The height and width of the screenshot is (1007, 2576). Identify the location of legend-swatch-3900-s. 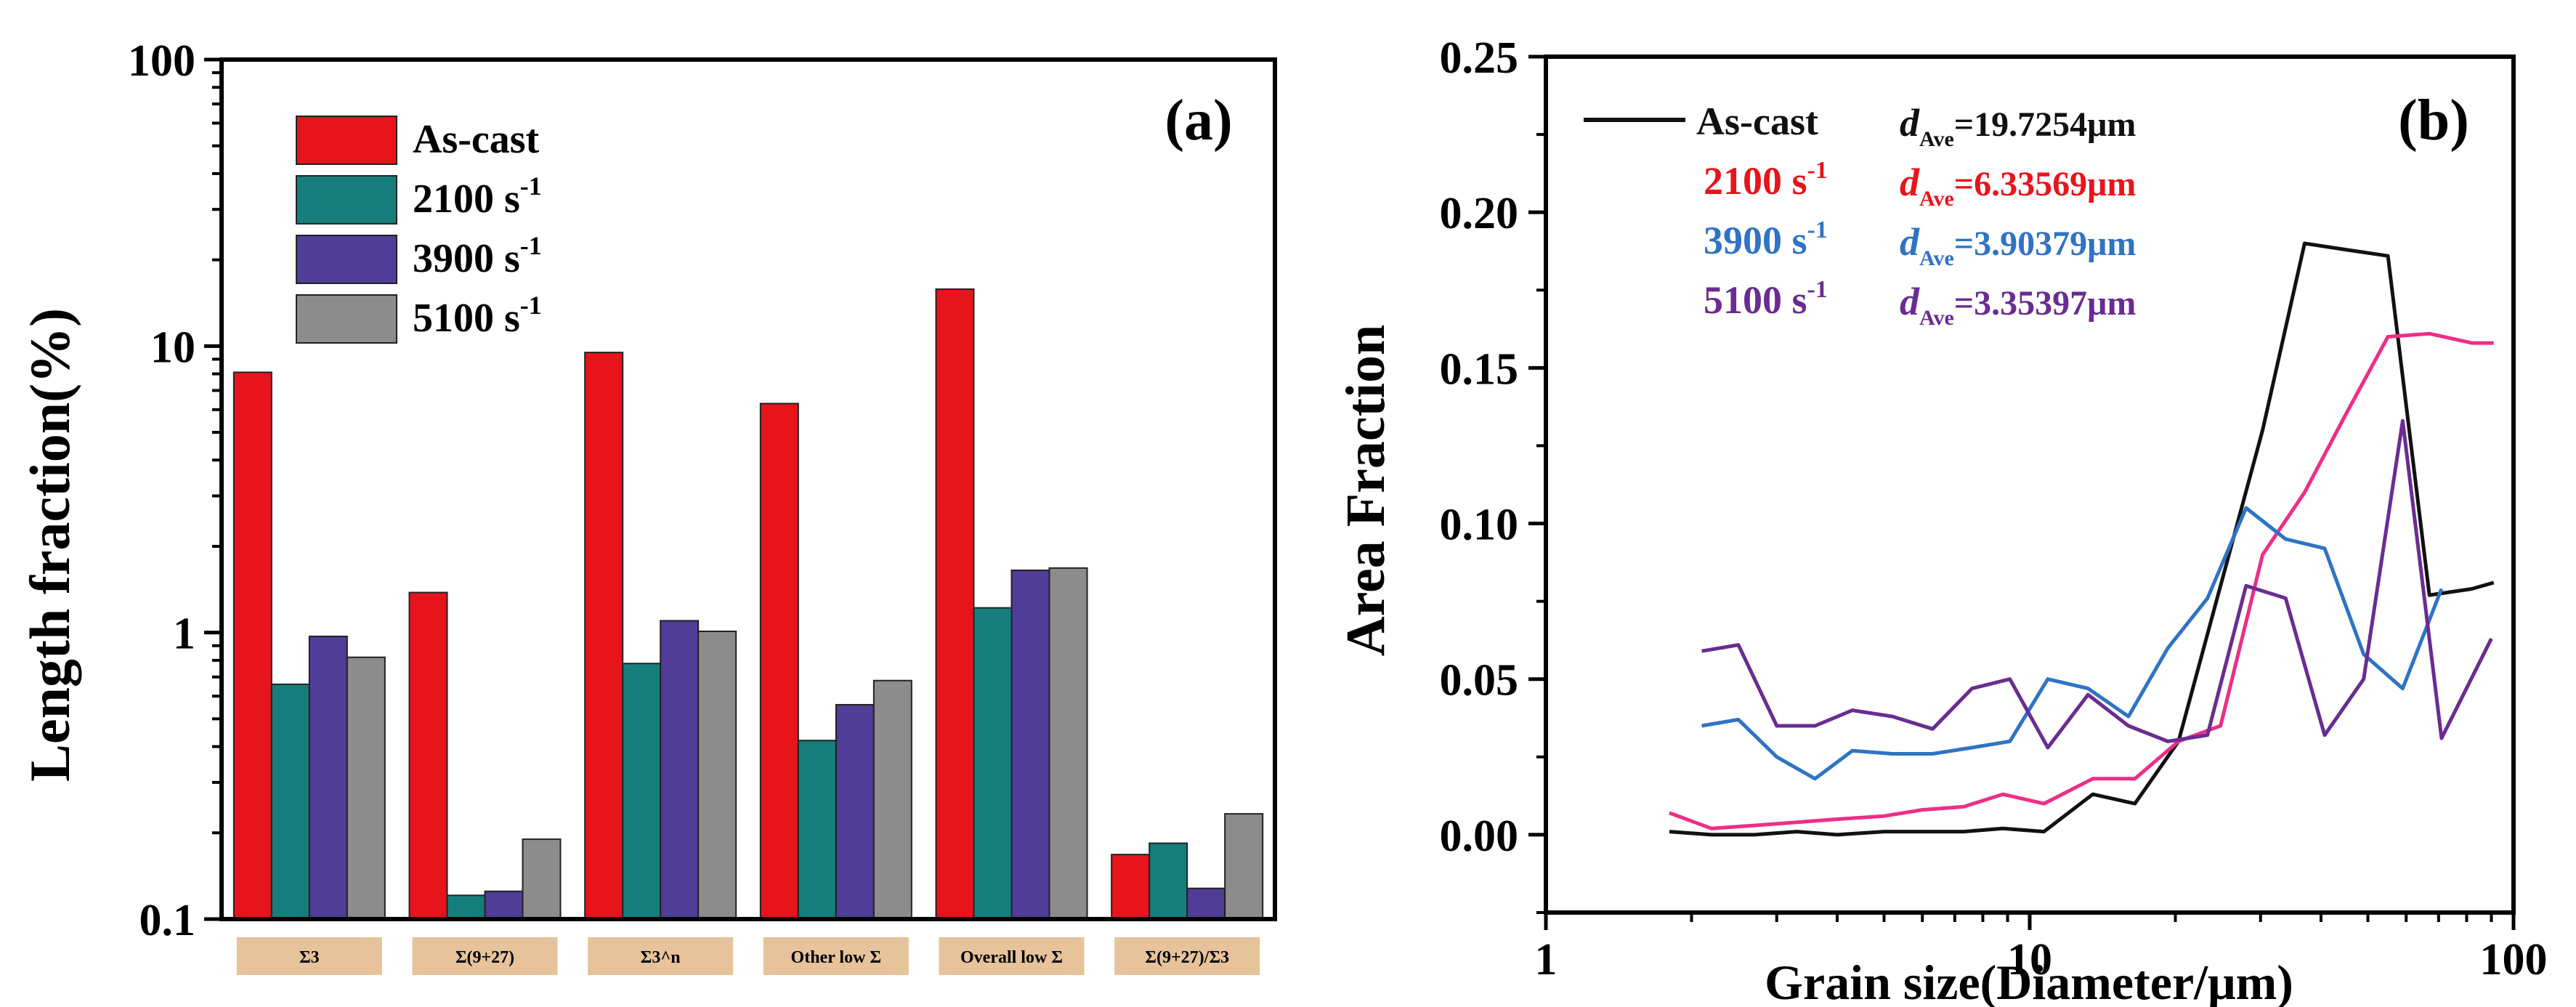
(346, 259).